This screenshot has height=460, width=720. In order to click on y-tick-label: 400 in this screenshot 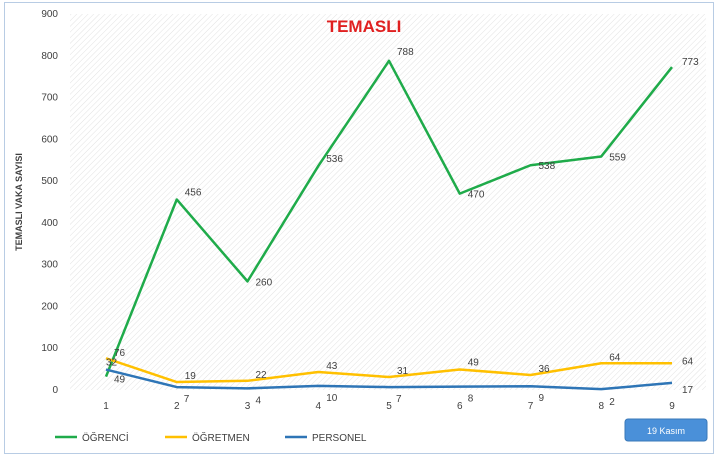, I will do `click(49, 223)`.